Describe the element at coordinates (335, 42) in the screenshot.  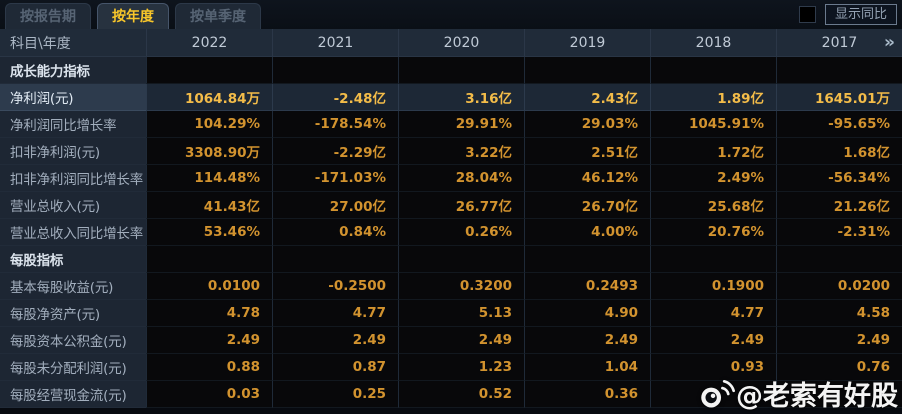
I see `year-label: 2021` at that location.